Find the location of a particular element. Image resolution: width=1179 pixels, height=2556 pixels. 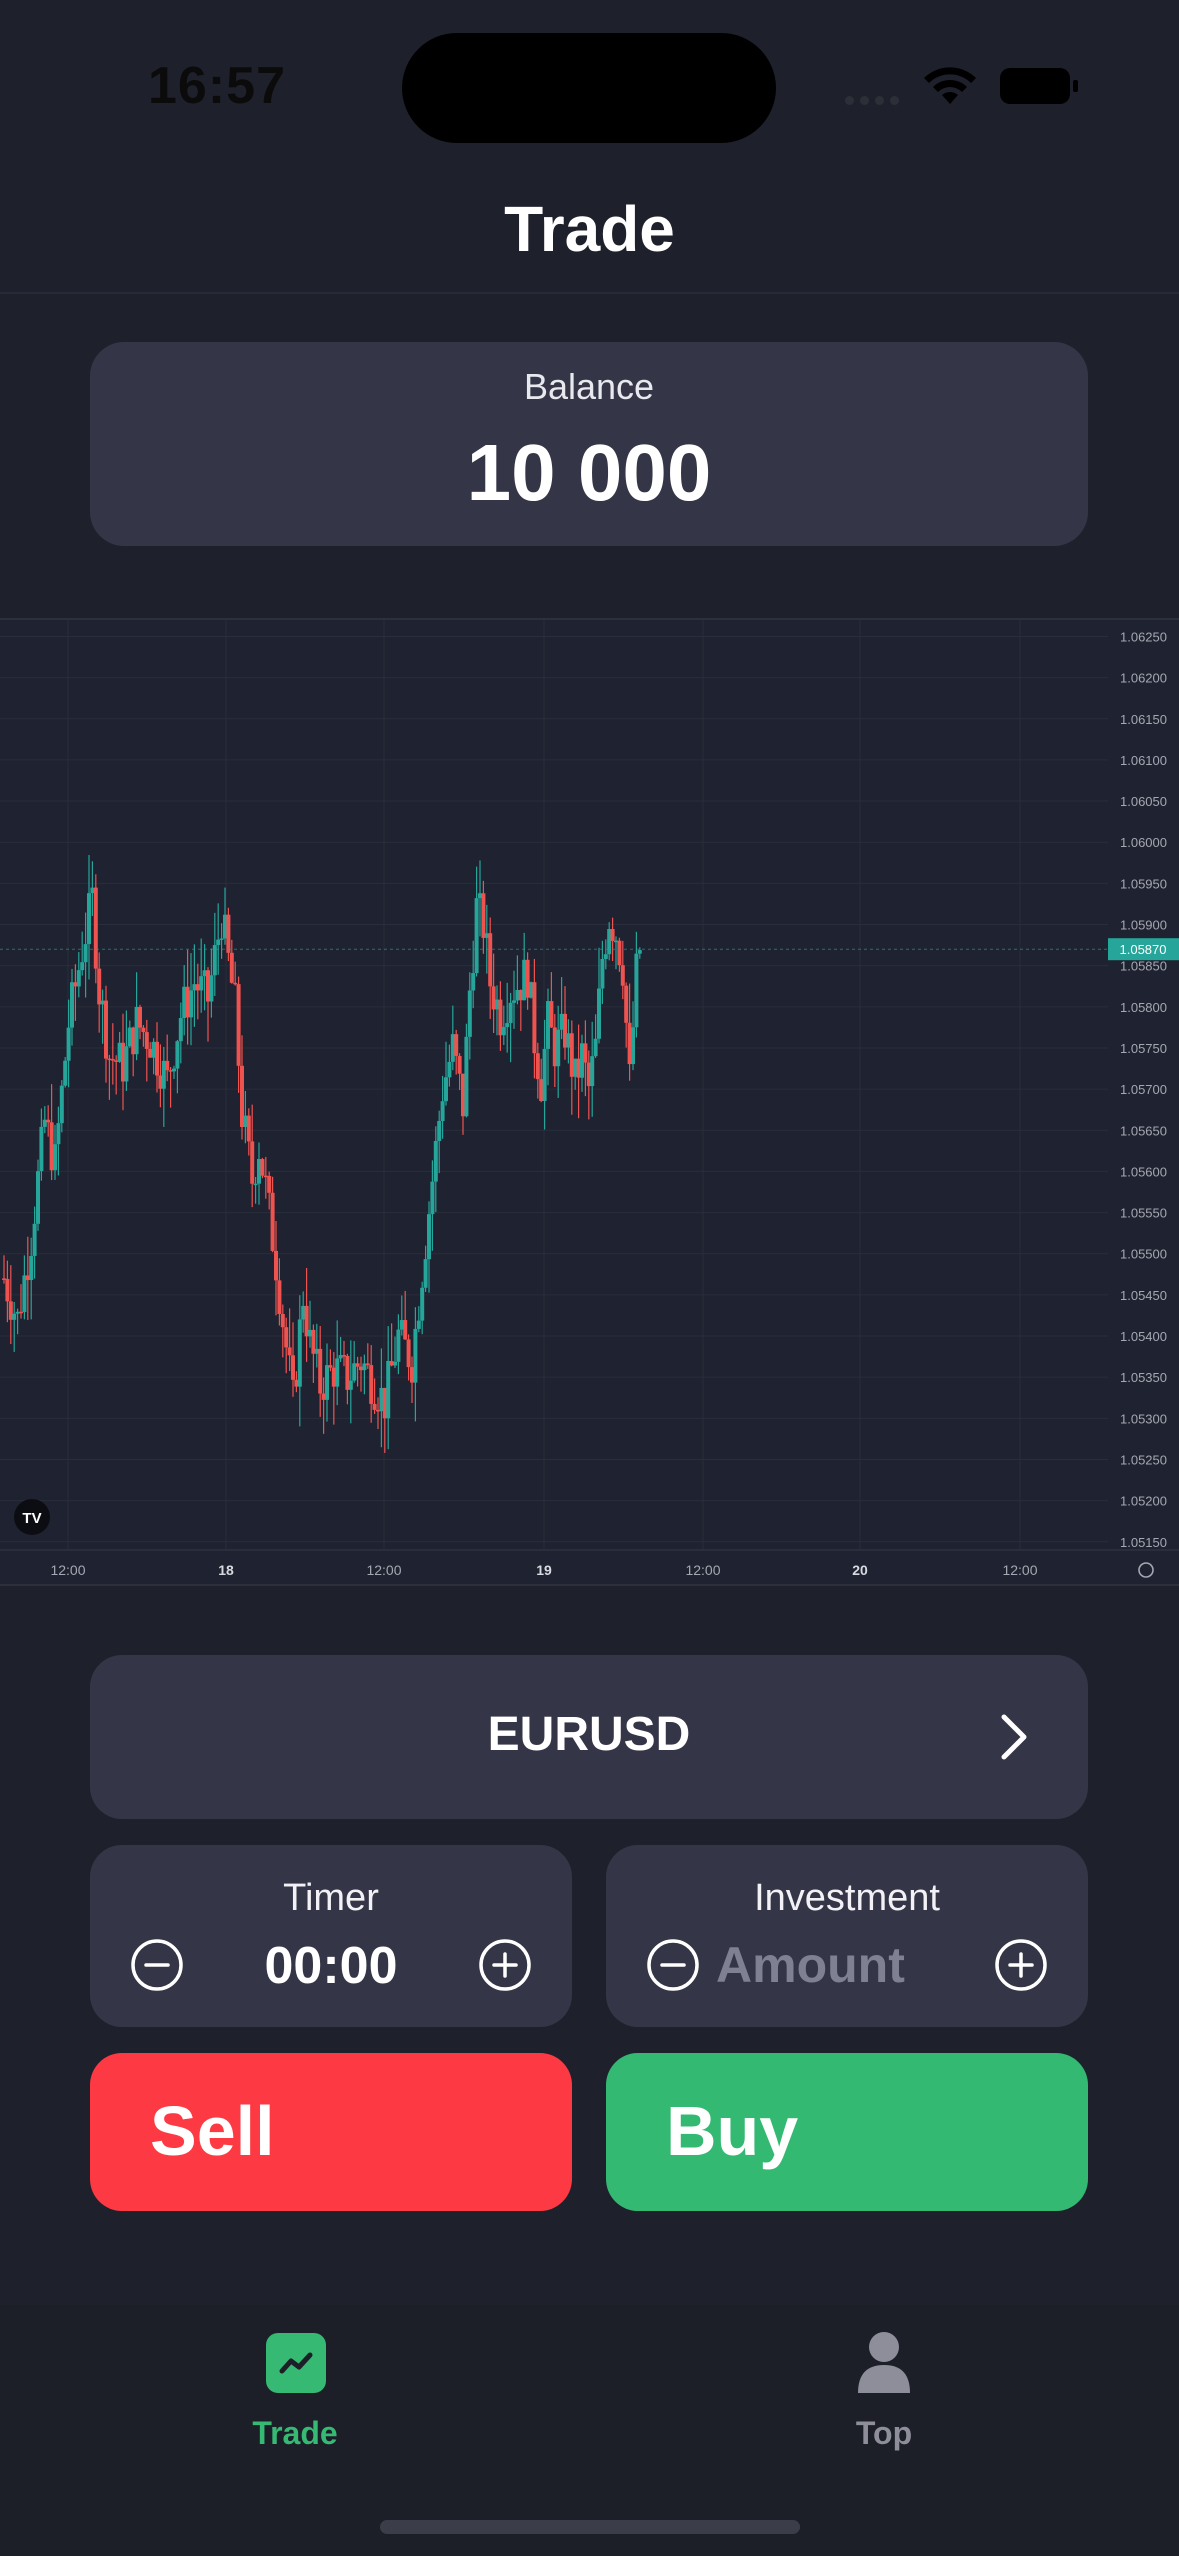

y-tick-label: 1.05950 is located at coordinates (1143, 883).